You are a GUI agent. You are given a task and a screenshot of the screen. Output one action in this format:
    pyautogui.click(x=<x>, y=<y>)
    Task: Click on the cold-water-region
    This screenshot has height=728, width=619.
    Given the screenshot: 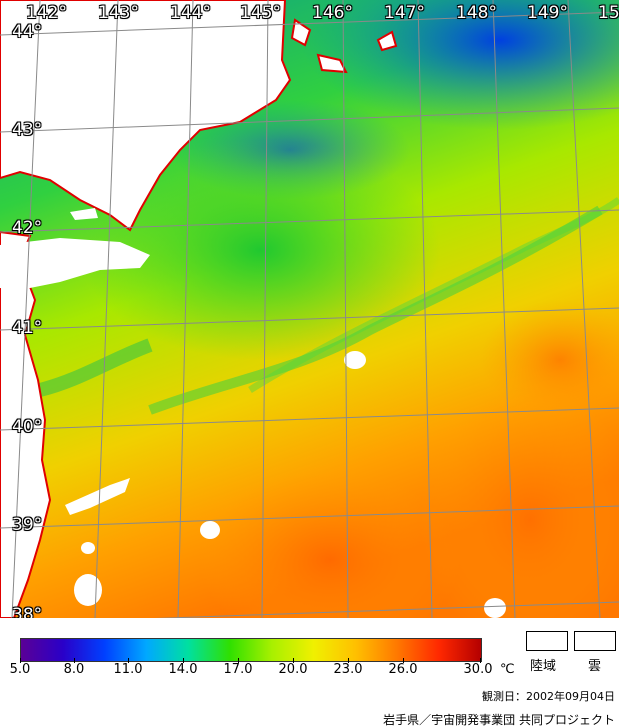 What is the action you would take?
    pyautogui.click(x=459, y=65)
    